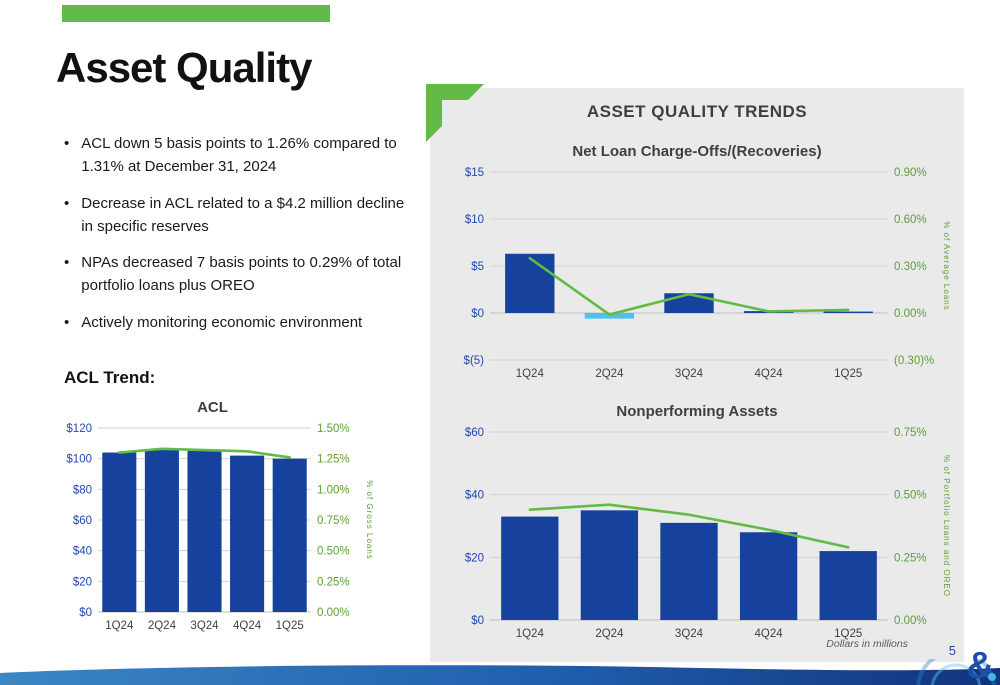  What do you see at coordinates (500, 675) in the screenshot?
I see `footer-wave-shape` at bounding box center [500, 675].